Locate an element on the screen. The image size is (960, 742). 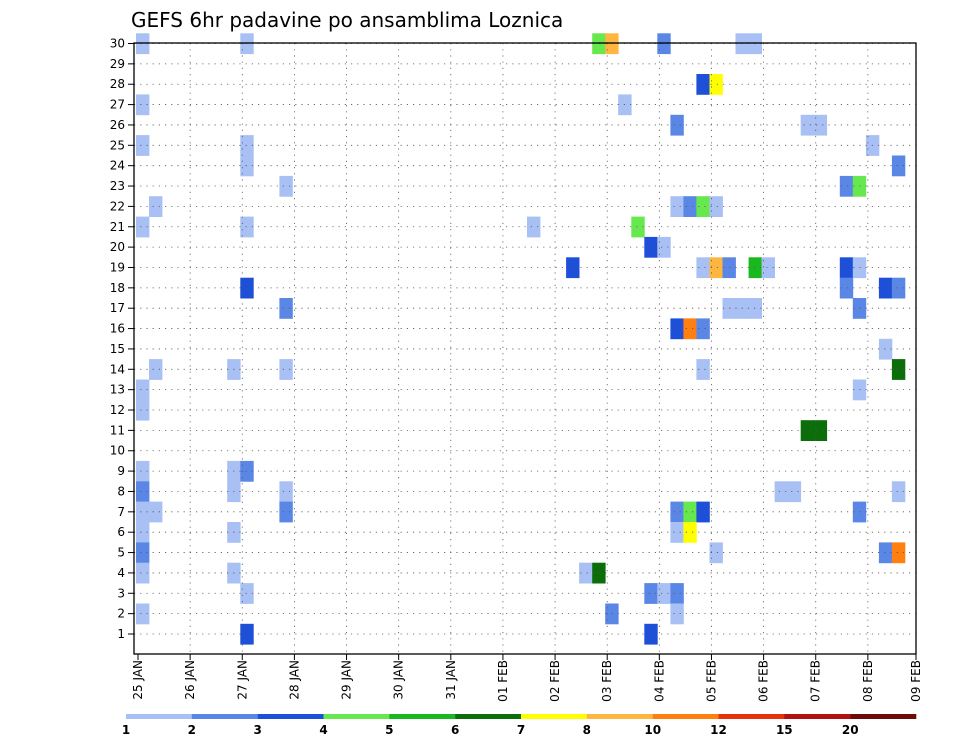
y-tick-label: 21 is located at coordinates (117, 227).